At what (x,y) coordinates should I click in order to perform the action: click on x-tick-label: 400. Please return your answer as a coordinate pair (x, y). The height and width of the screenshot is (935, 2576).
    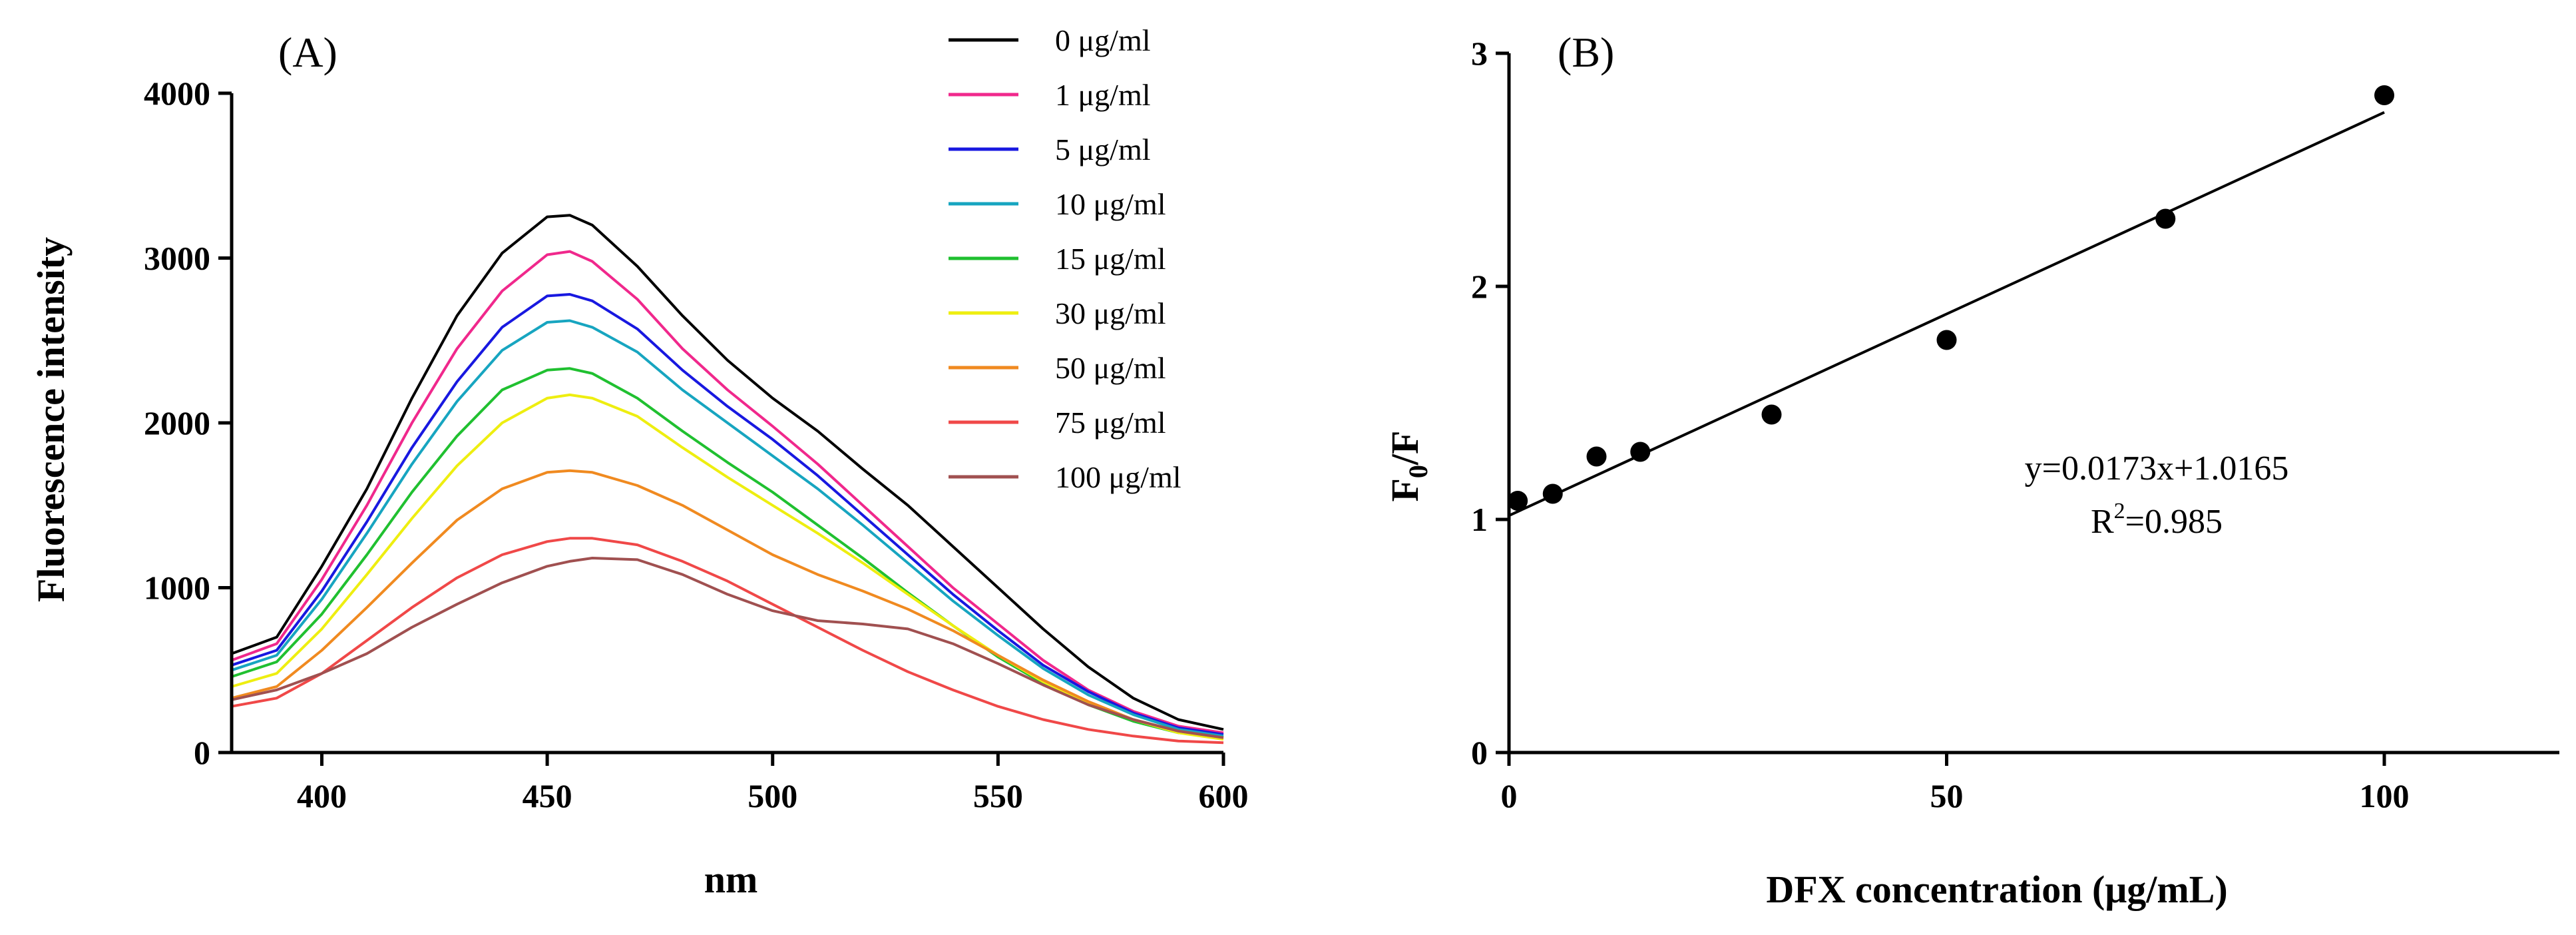
    Looking at the image, I should click on (322, 795).